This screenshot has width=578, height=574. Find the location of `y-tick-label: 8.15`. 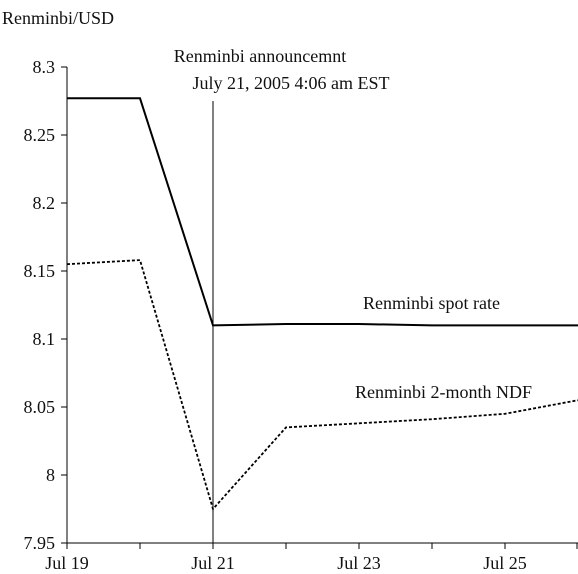

y-tick-label: 8.15 is located at coordinates (40, 271).